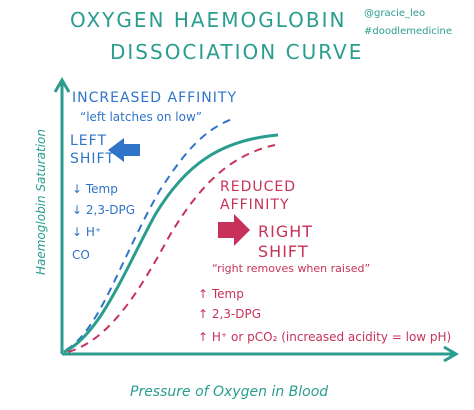  I want to click on x-axis-label: Pressure of Oxygen in Blood, so click(229, 392).